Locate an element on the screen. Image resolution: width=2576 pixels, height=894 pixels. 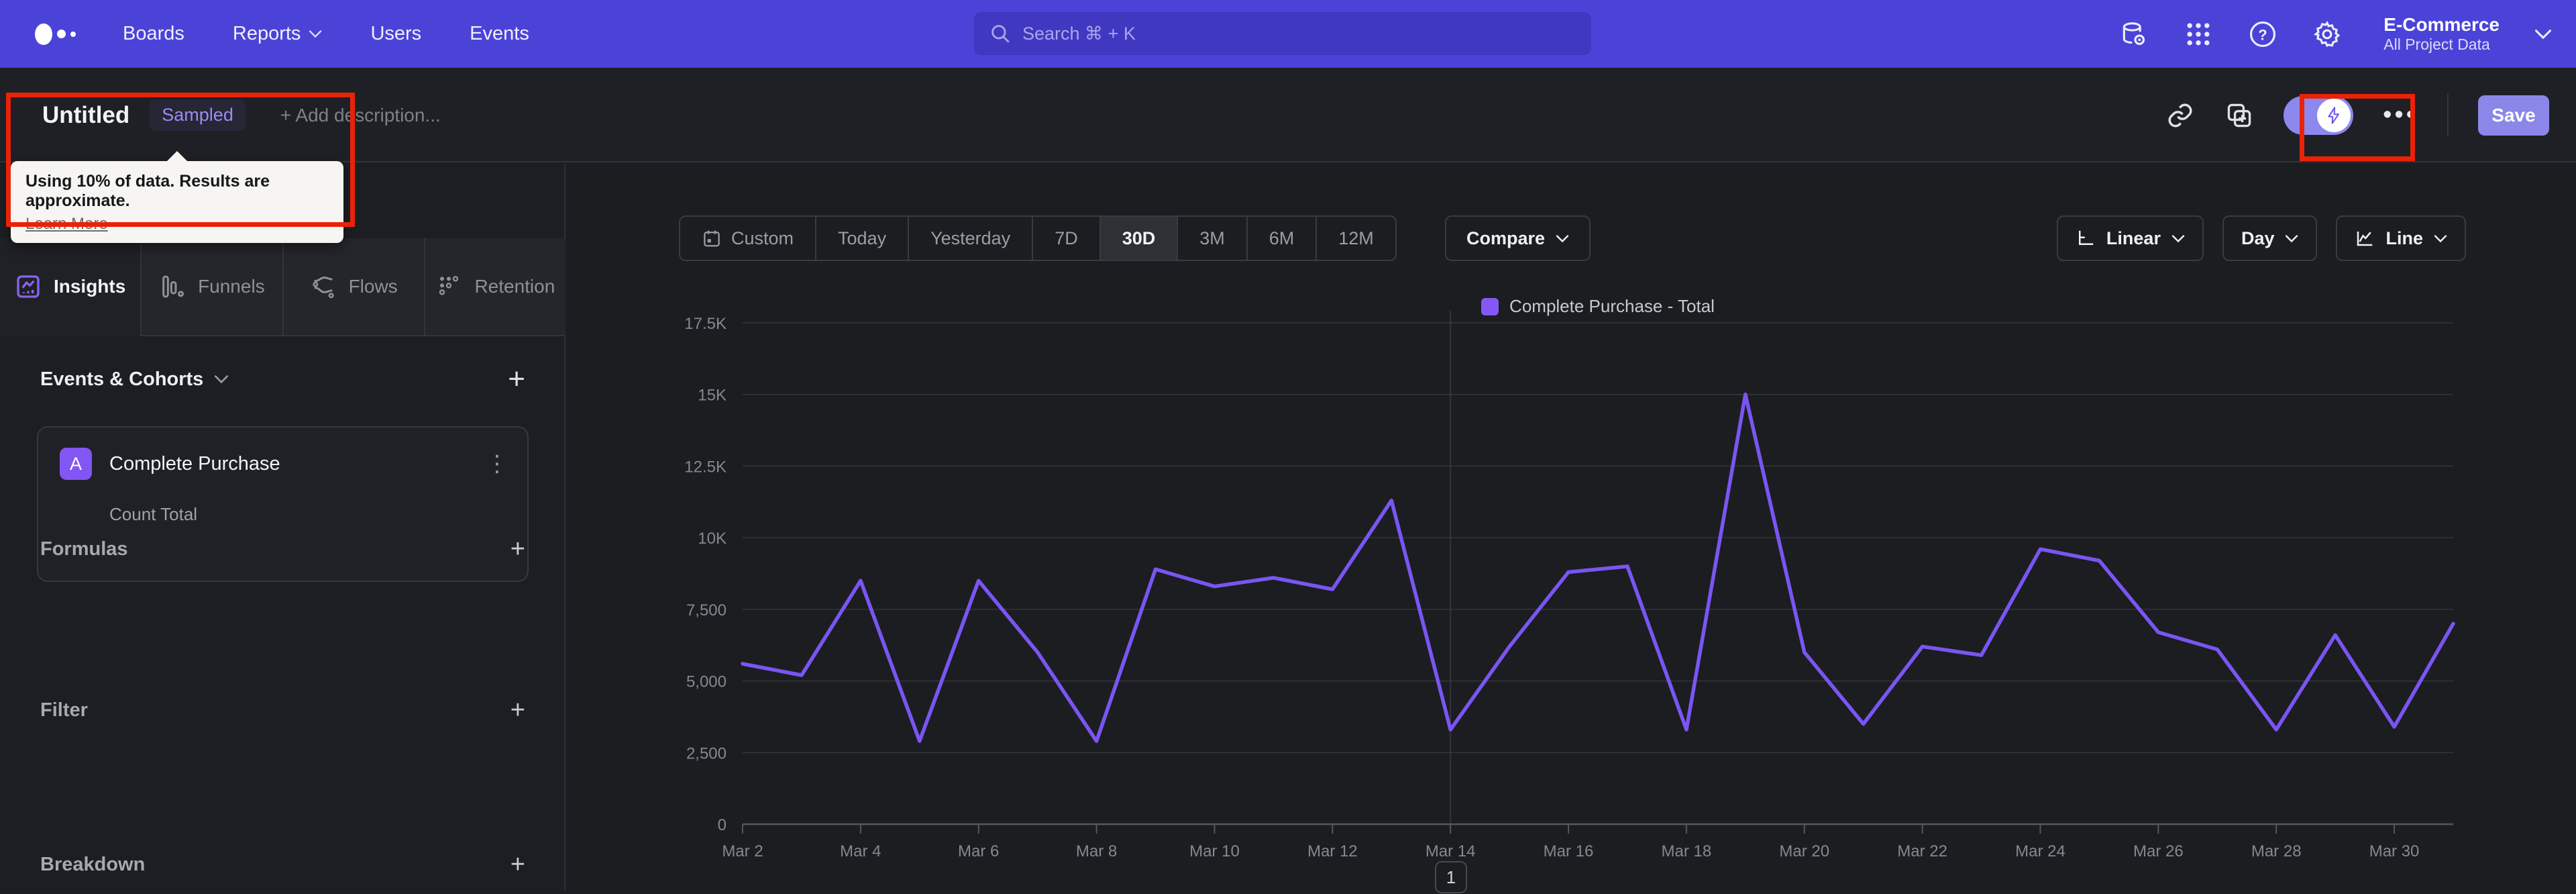
nav-item-label: Boards is located at coordinates (153, 33).